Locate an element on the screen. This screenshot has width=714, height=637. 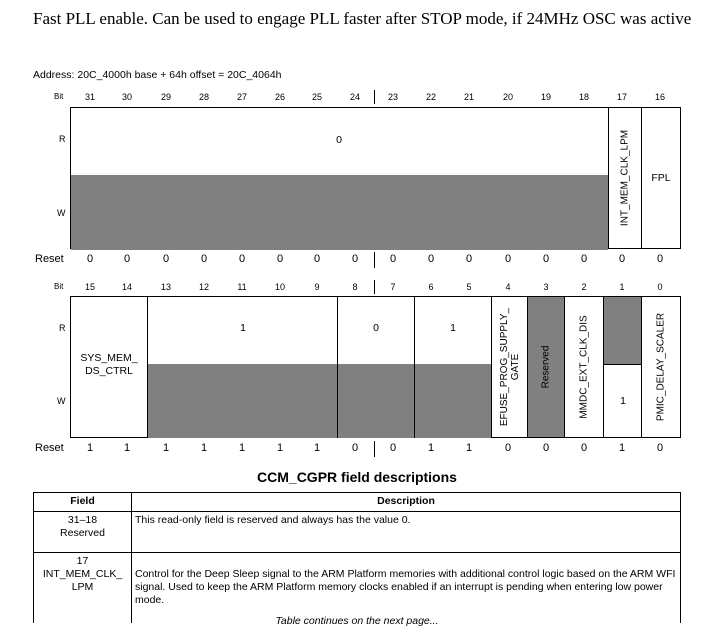
lower-reset-divider is located at coordinates (374, 449).